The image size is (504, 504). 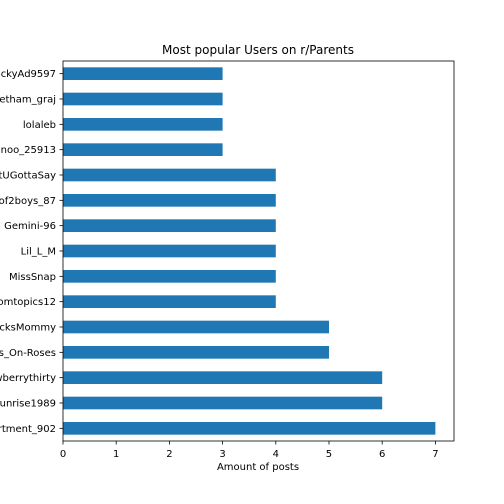 I want to click on x-axis-ticks-group: 0 1 2 3 4 5 6 7, so click(x=249, y=450).